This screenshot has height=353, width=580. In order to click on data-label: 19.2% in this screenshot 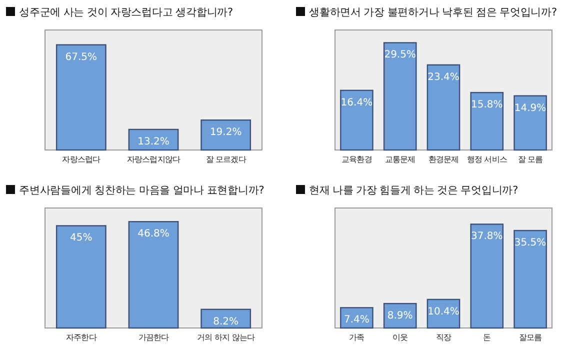, I will do `click(226, 132)`.